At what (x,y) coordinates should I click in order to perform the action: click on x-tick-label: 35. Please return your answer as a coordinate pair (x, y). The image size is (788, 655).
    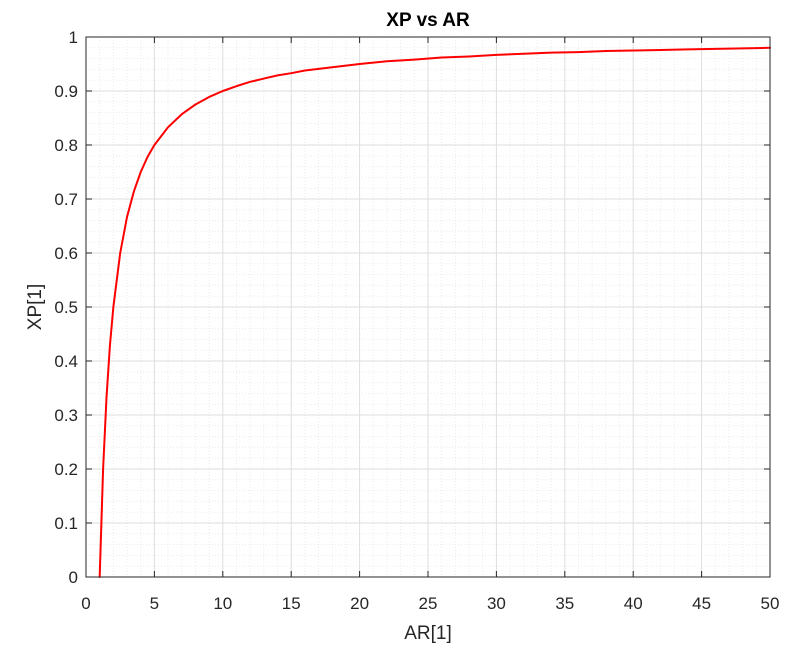
    Looking at the image, I should click on (564, 603).